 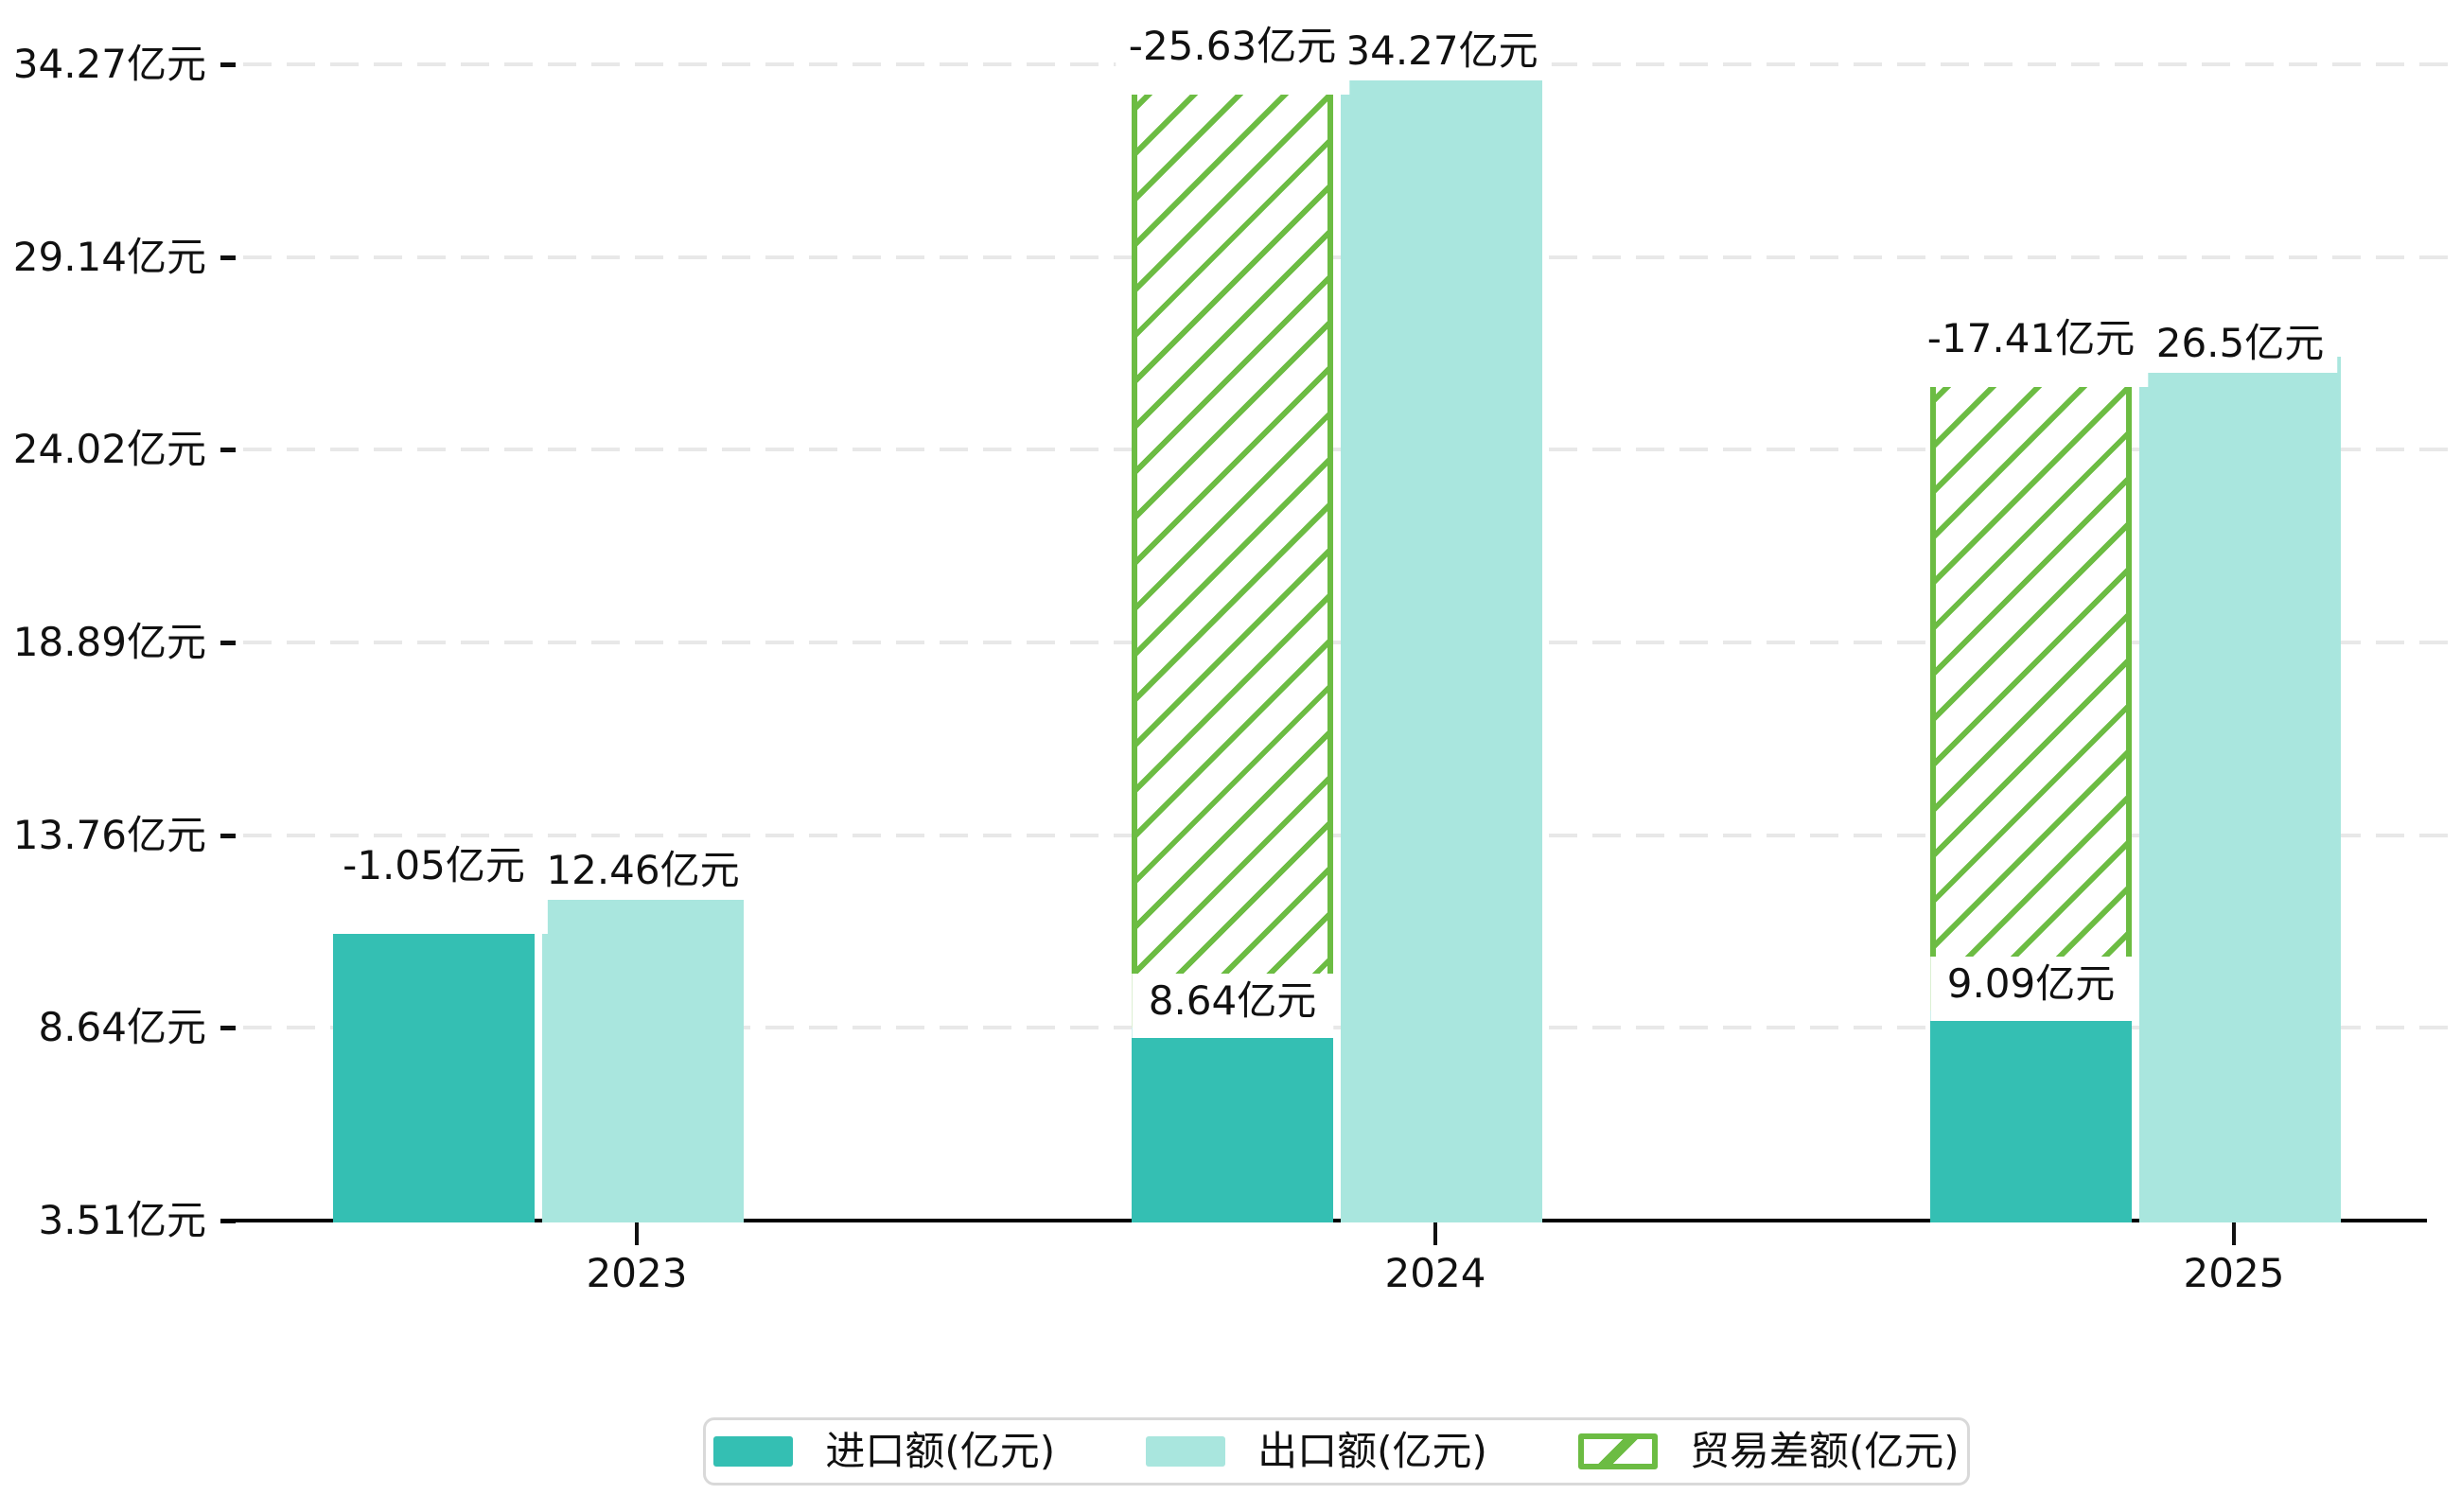 I want to click on import-bar-2023, so click(x=434, y=1073).